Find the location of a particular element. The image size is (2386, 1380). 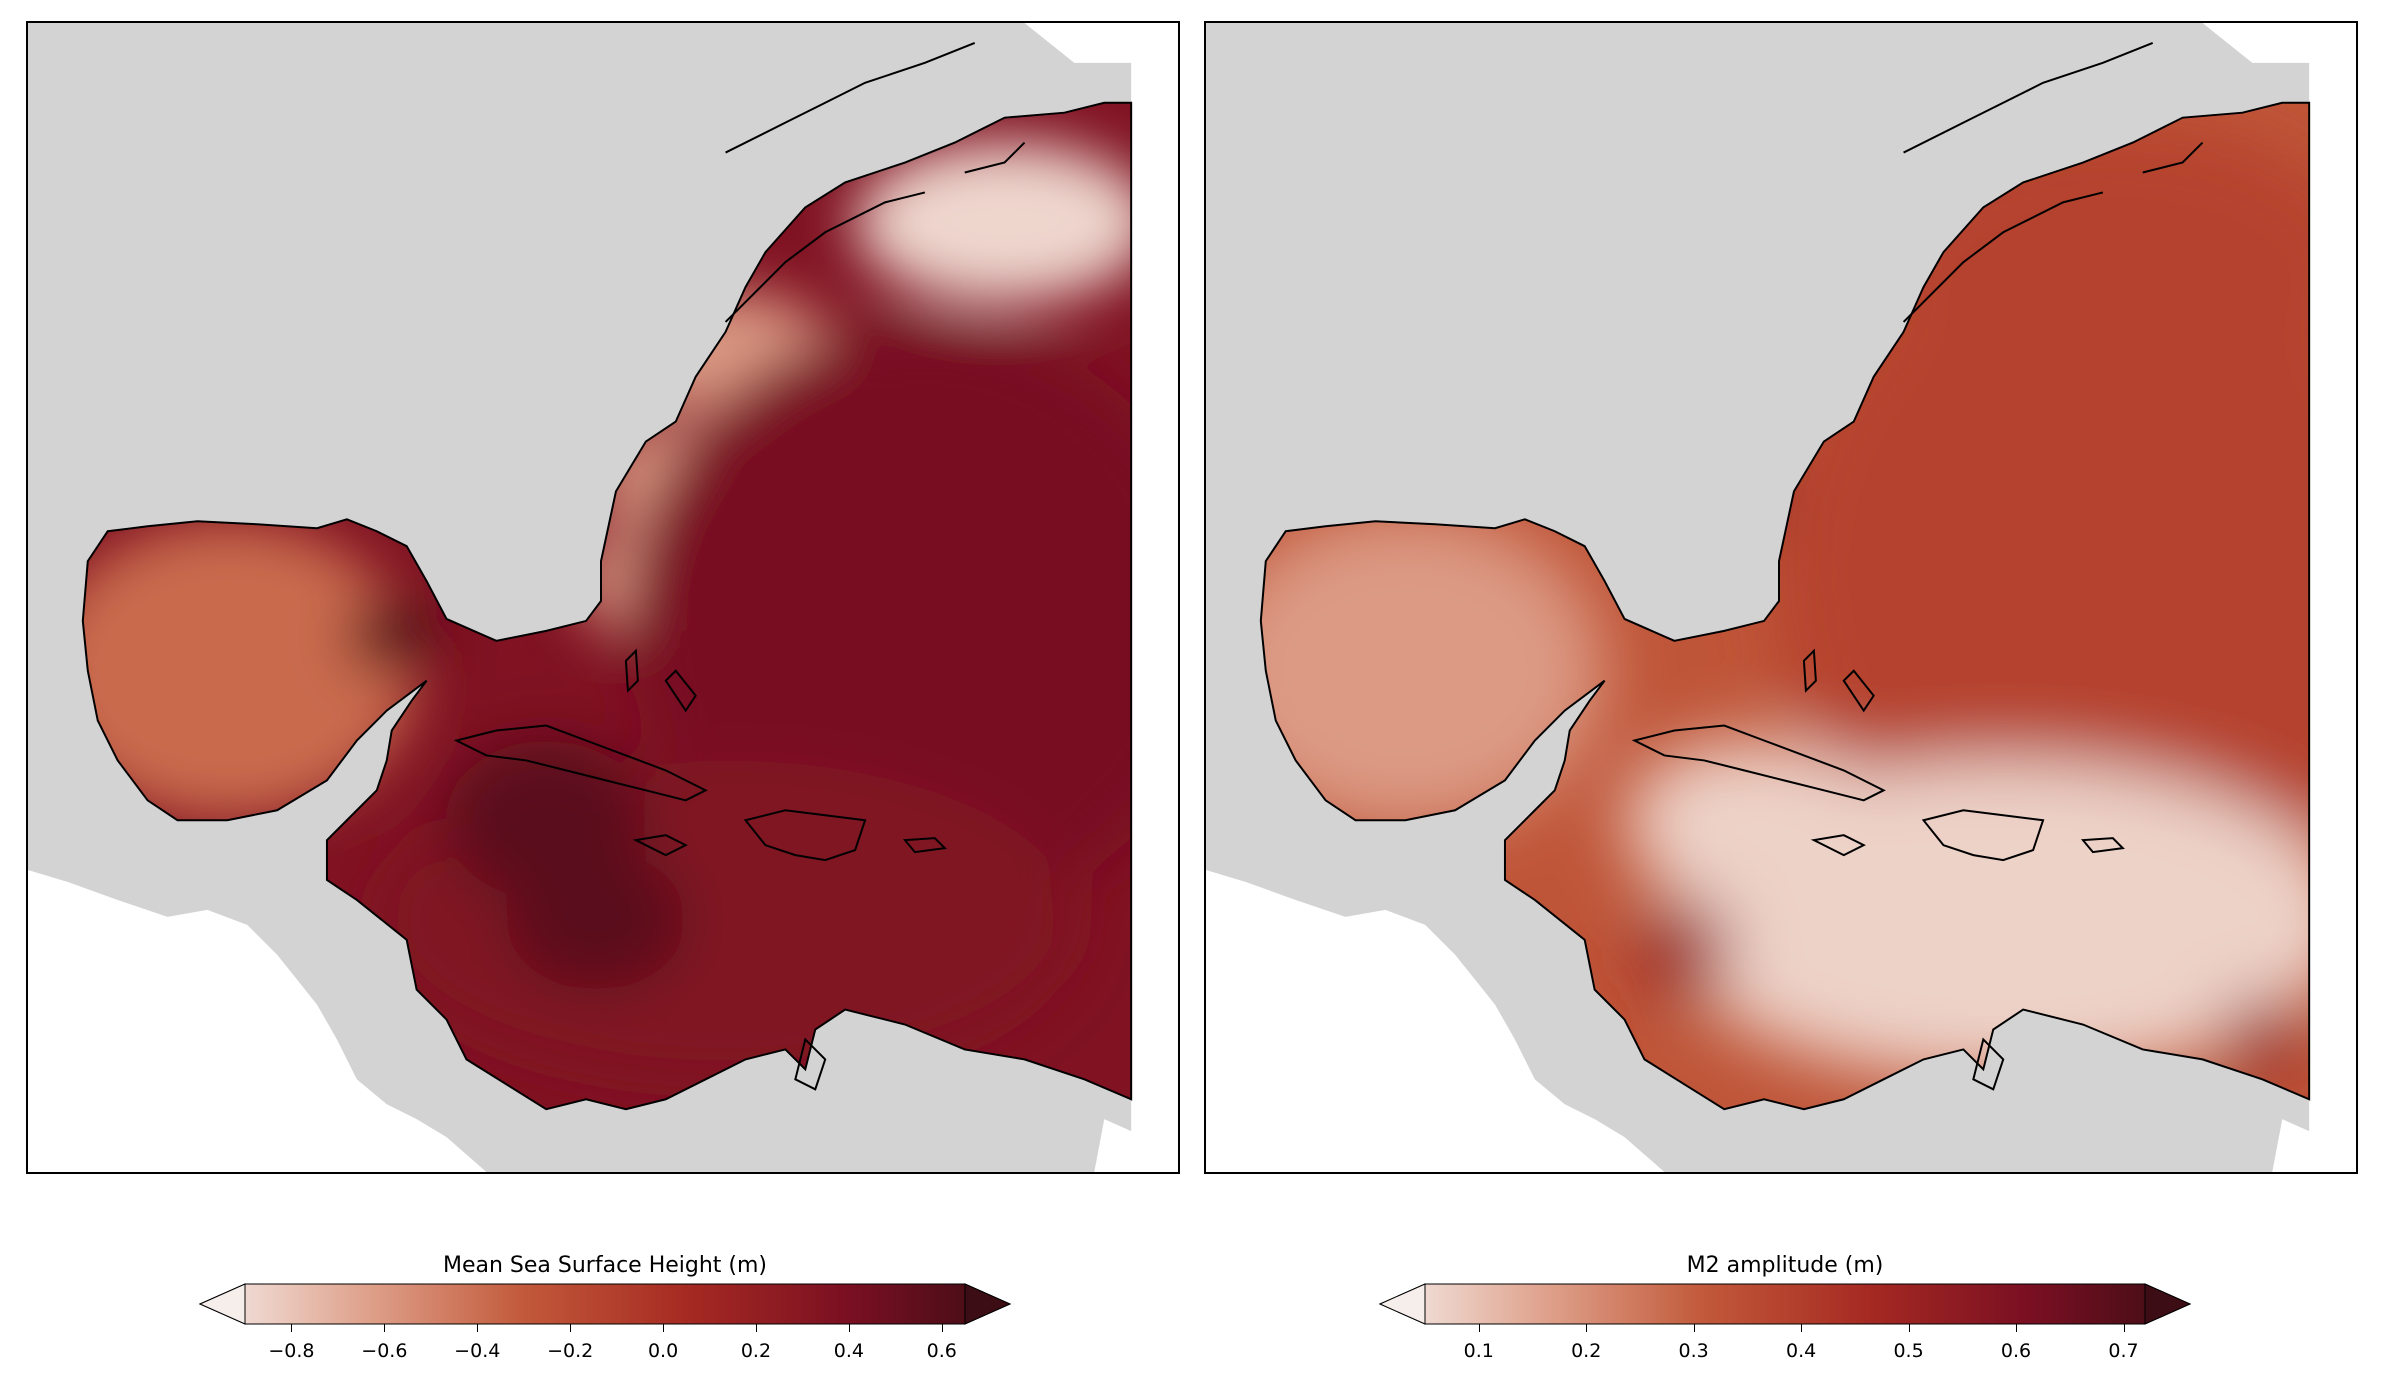

colorbar-tick-label: −0.4 is located at coordinates (477, 1351).